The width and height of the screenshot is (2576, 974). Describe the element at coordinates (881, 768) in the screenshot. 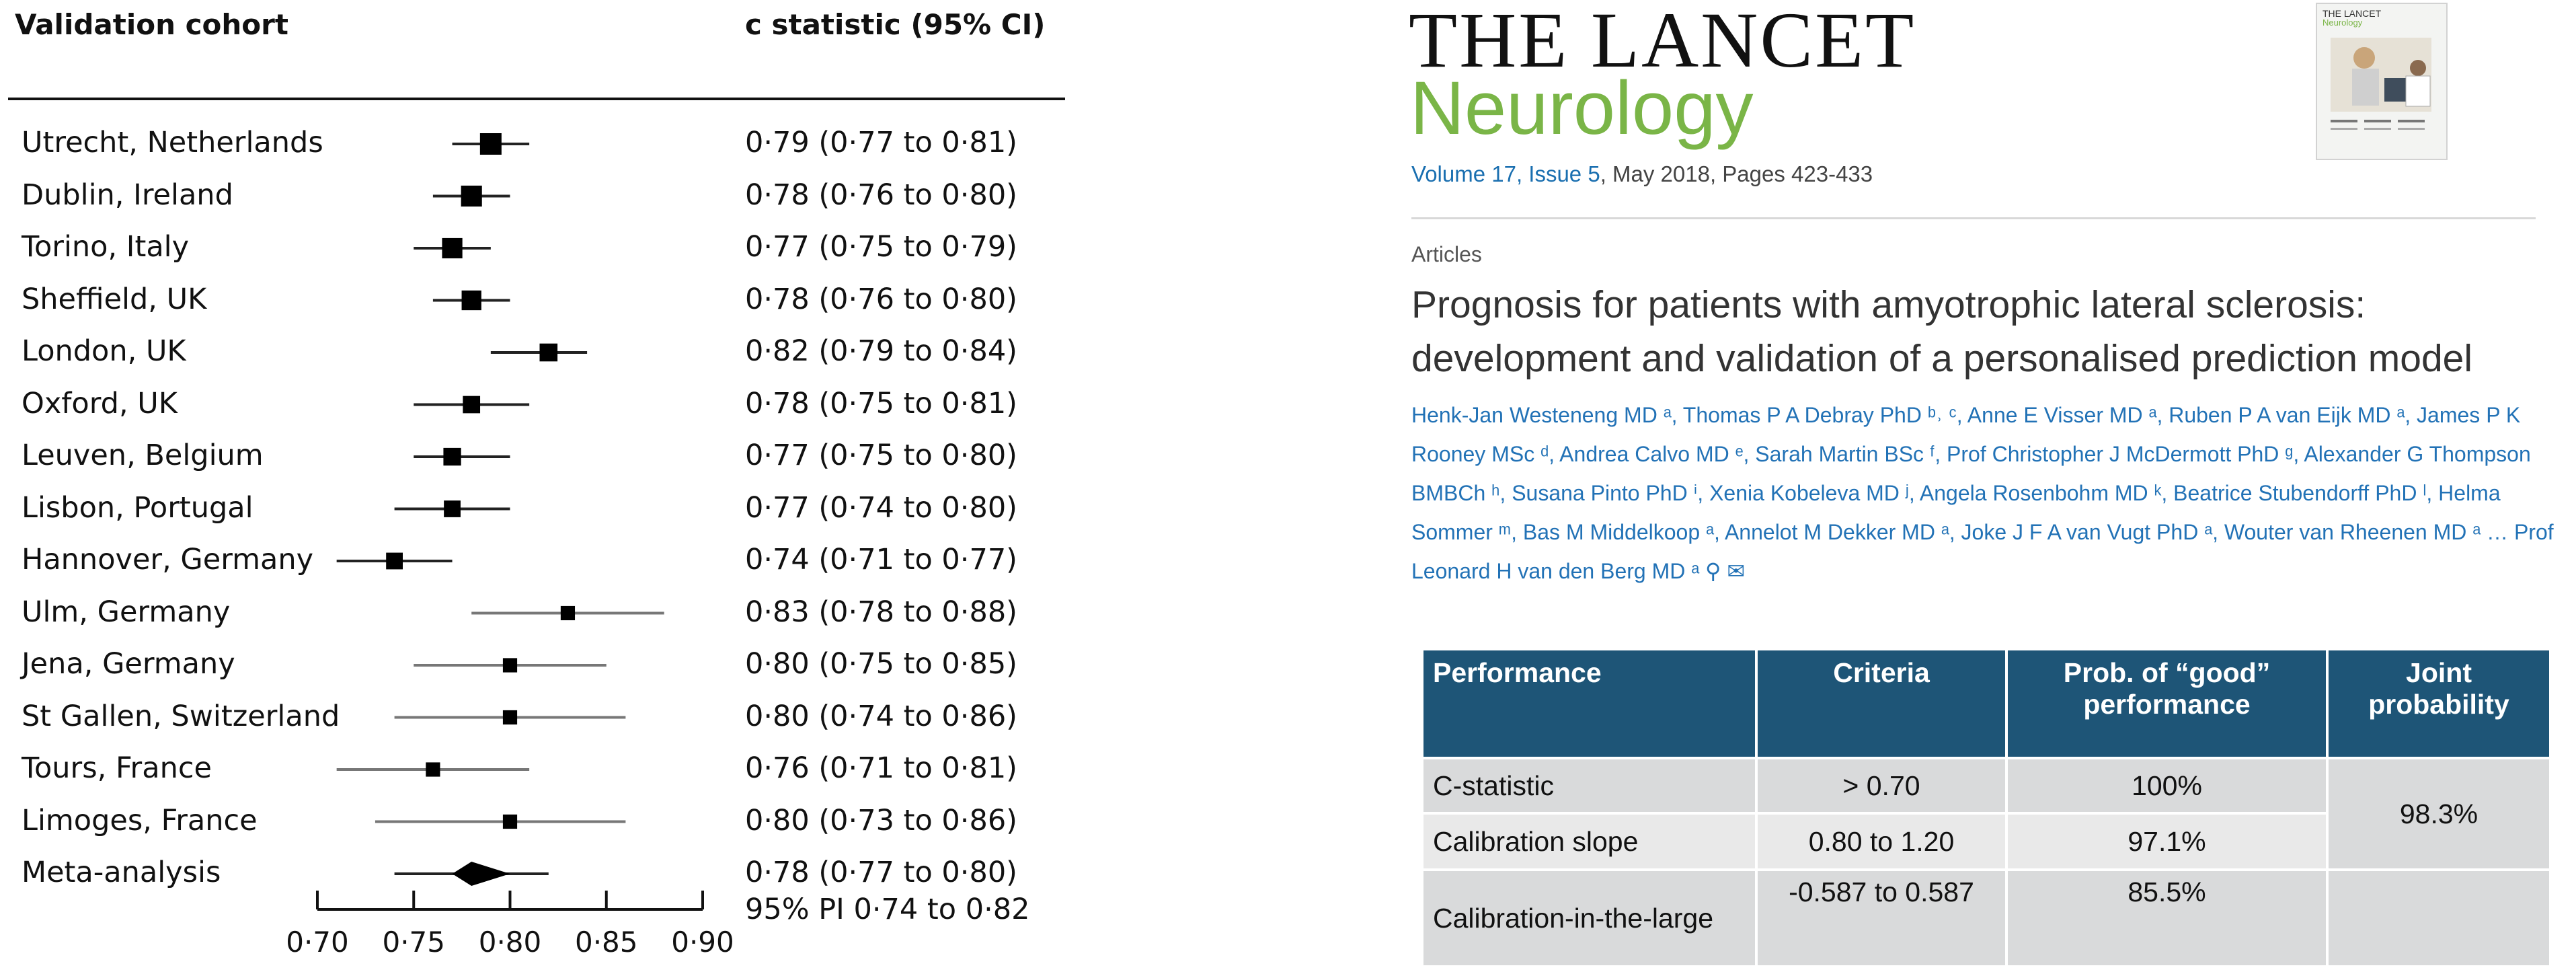

I see `cstat-value: 0·76 (0·71 to 0·81)` at that location.